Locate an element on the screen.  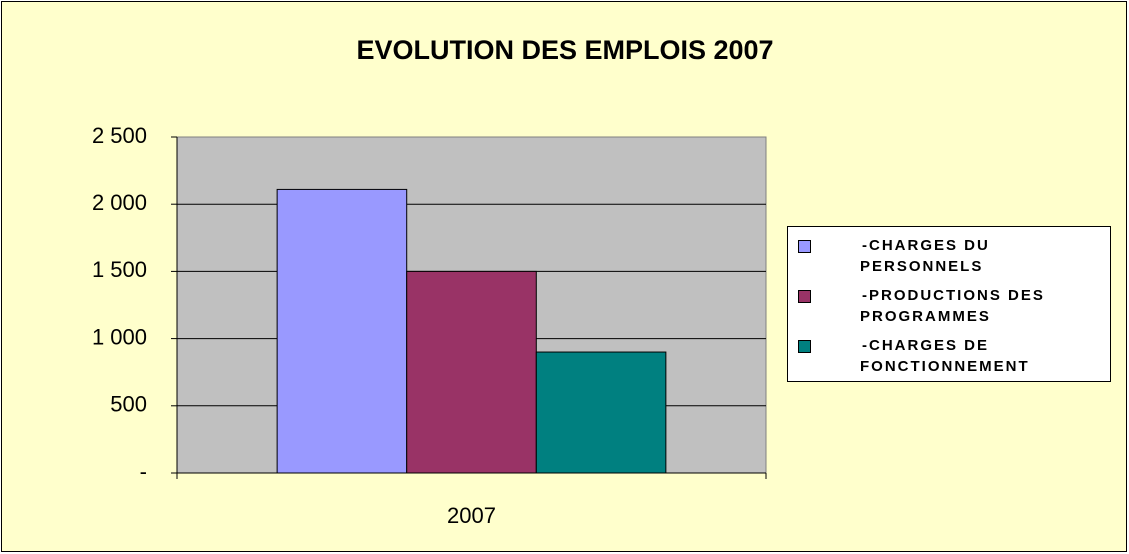
legend-label: -CHARGES DU PERSONNELS is located at coordinates (925, 256).